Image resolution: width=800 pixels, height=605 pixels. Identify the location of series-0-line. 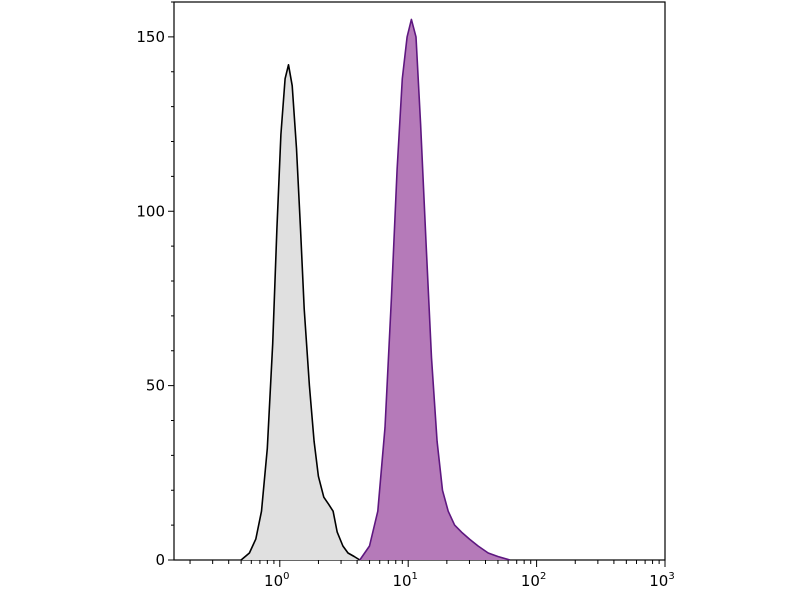
(300, 312).